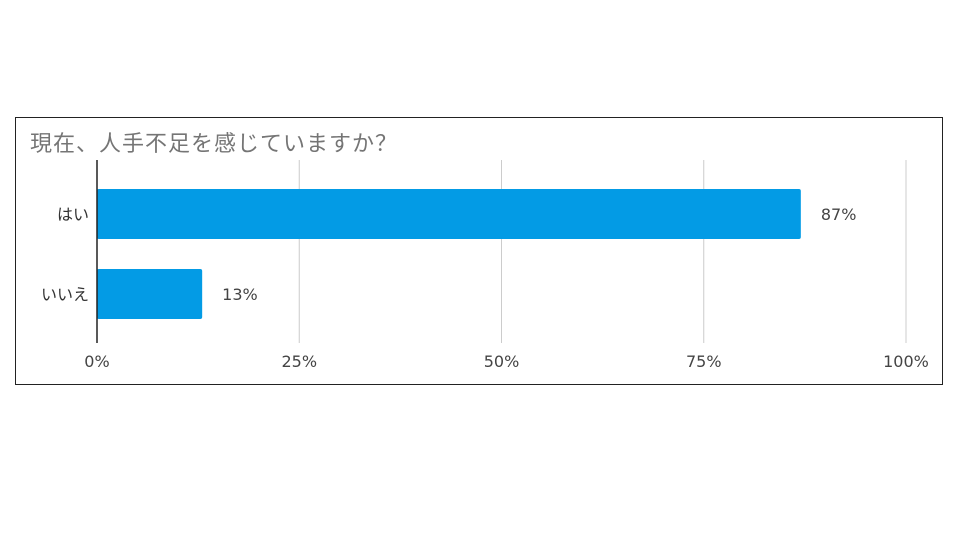 The width and height of the screenshot is (960, 540). Describe the element at coordinates (839, 214) in the screenshot. I see `value-label-0: 87%` at that location.